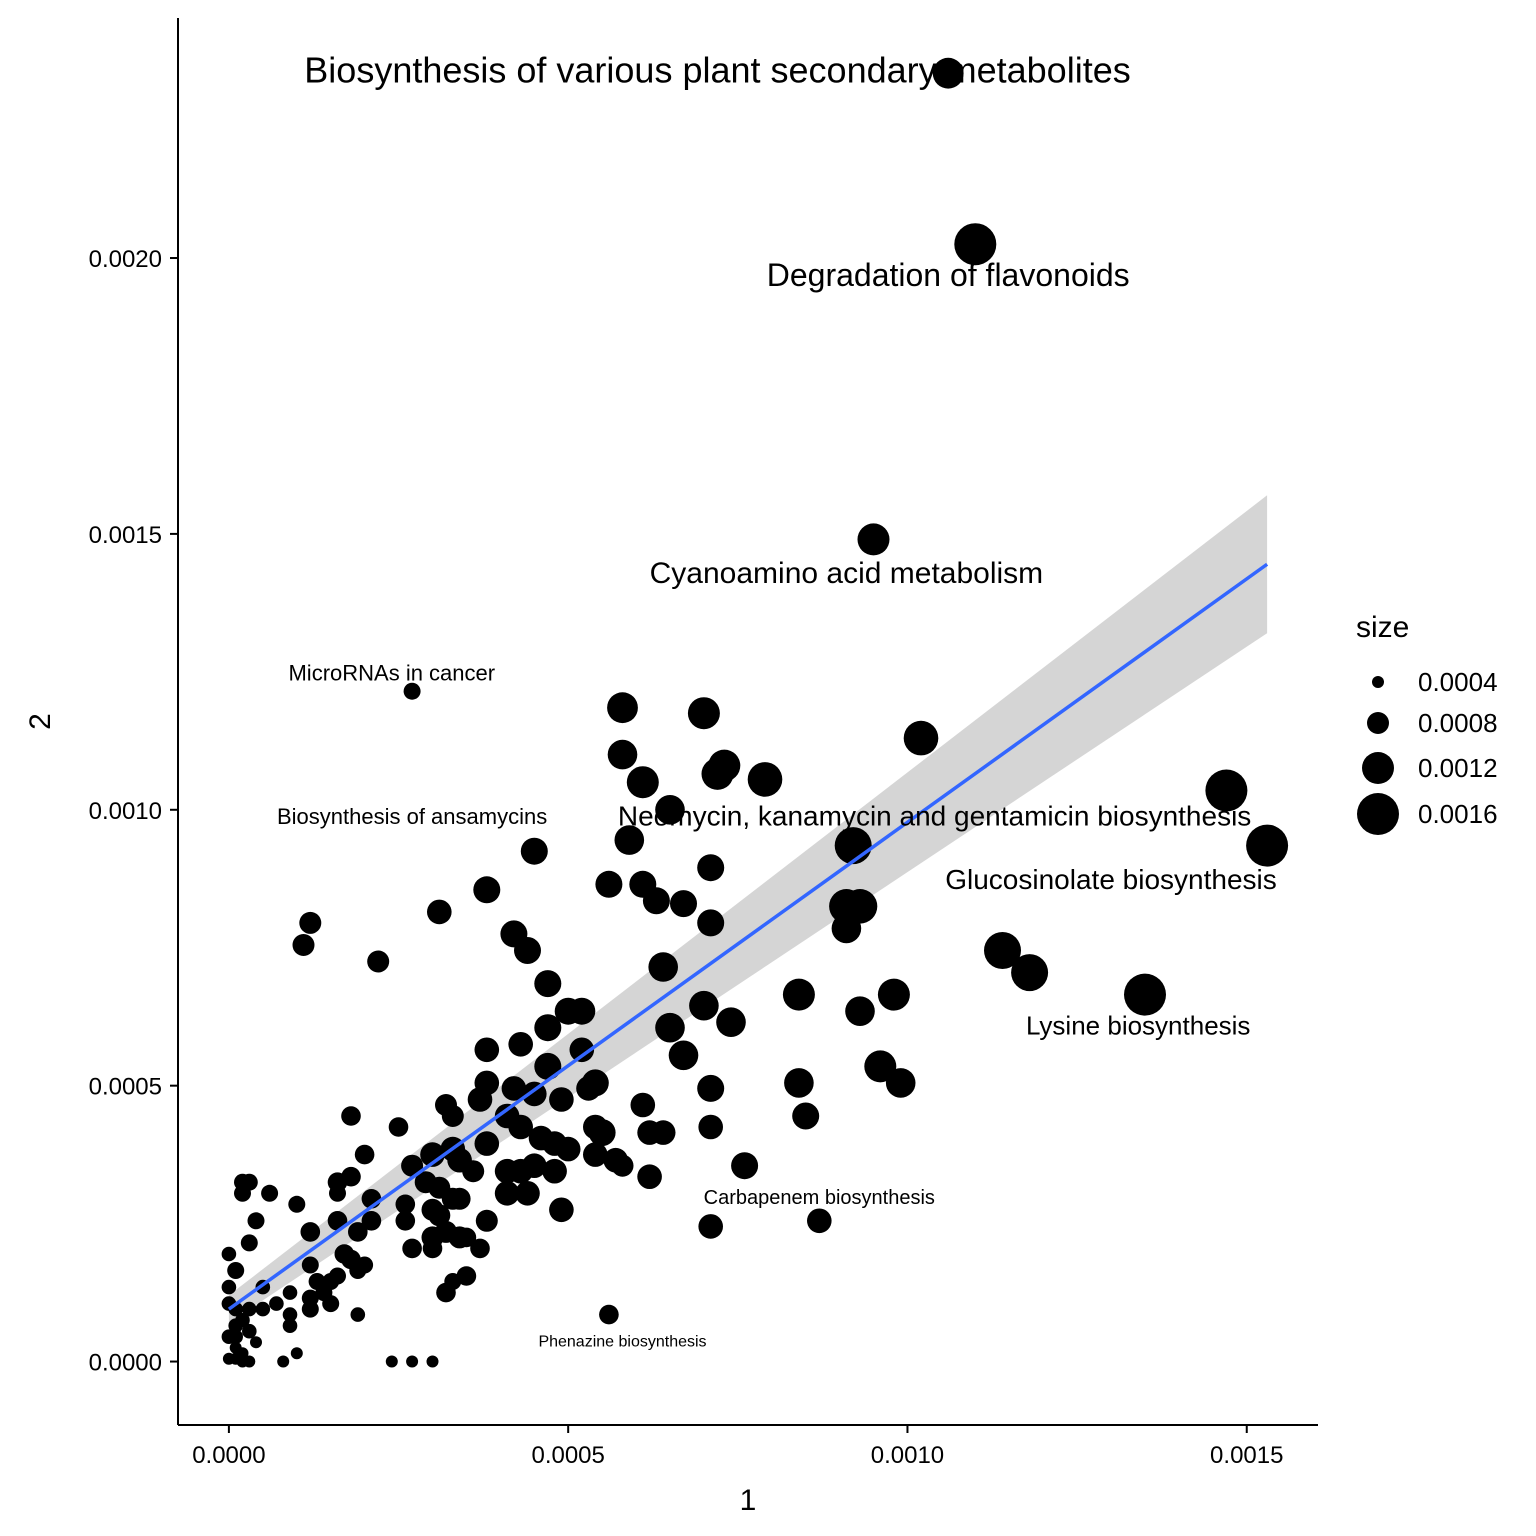 This screenshot has height=1536, width=1536. What do you see at coordinates (125, 259) in the screenshot?
I see `y-tick-label: 0.0020` at bounding box center [125, 259].